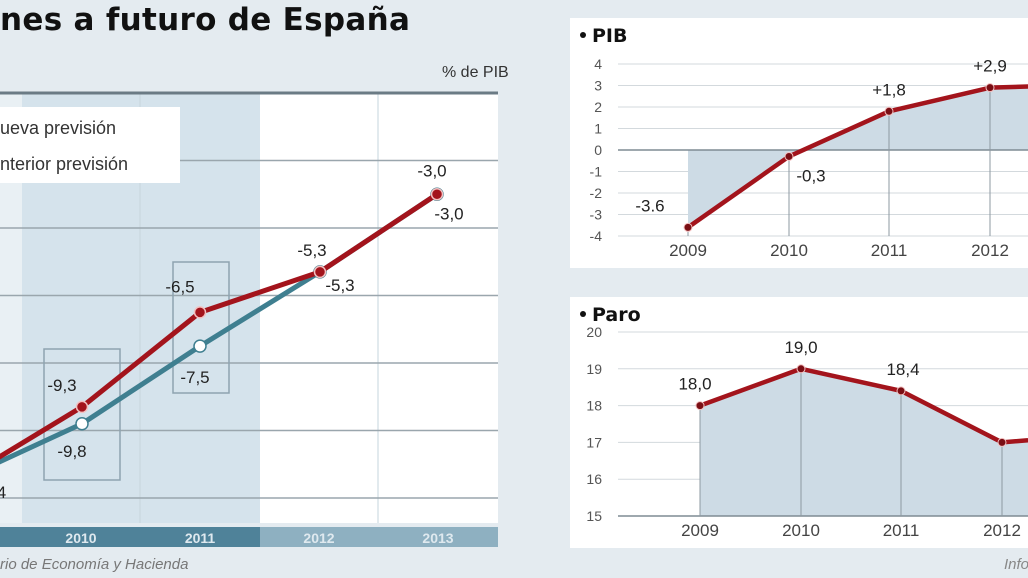 The image size is (1028, 578). Describe the element at coordinates (90, 145) in the screenshot. I see `legend-box` at that location.